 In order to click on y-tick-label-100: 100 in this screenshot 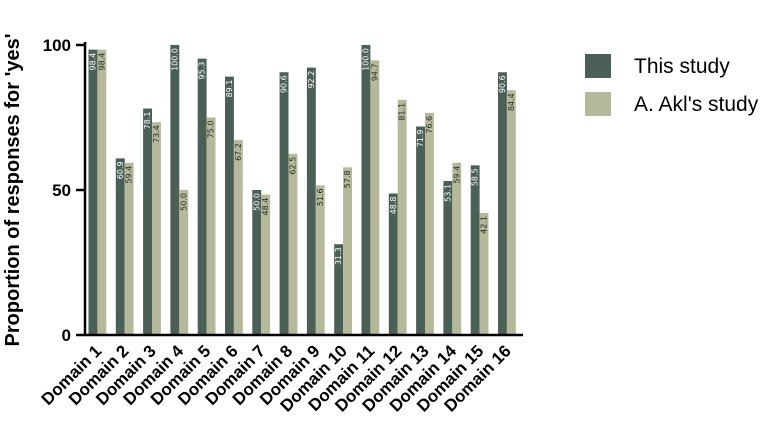, I will do `click(57, 45)`.